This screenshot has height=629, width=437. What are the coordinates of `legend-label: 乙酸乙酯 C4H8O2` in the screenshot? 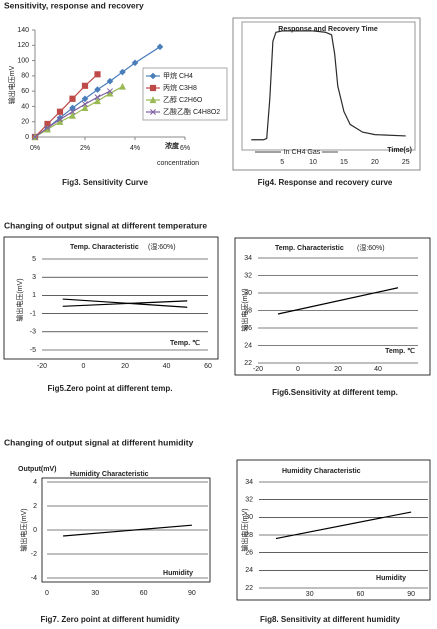 It's located at (191, 111).